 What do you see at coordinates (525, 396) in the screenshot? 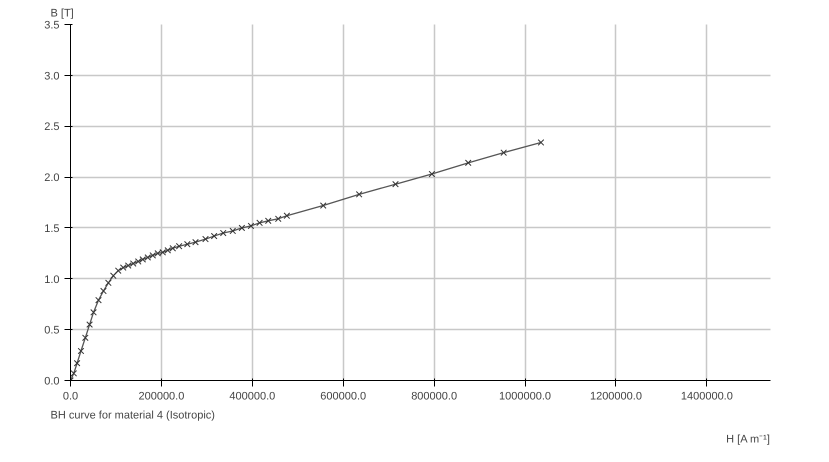
I see `x-tick-label: 1000000.0` at bounding box center [525, 396].